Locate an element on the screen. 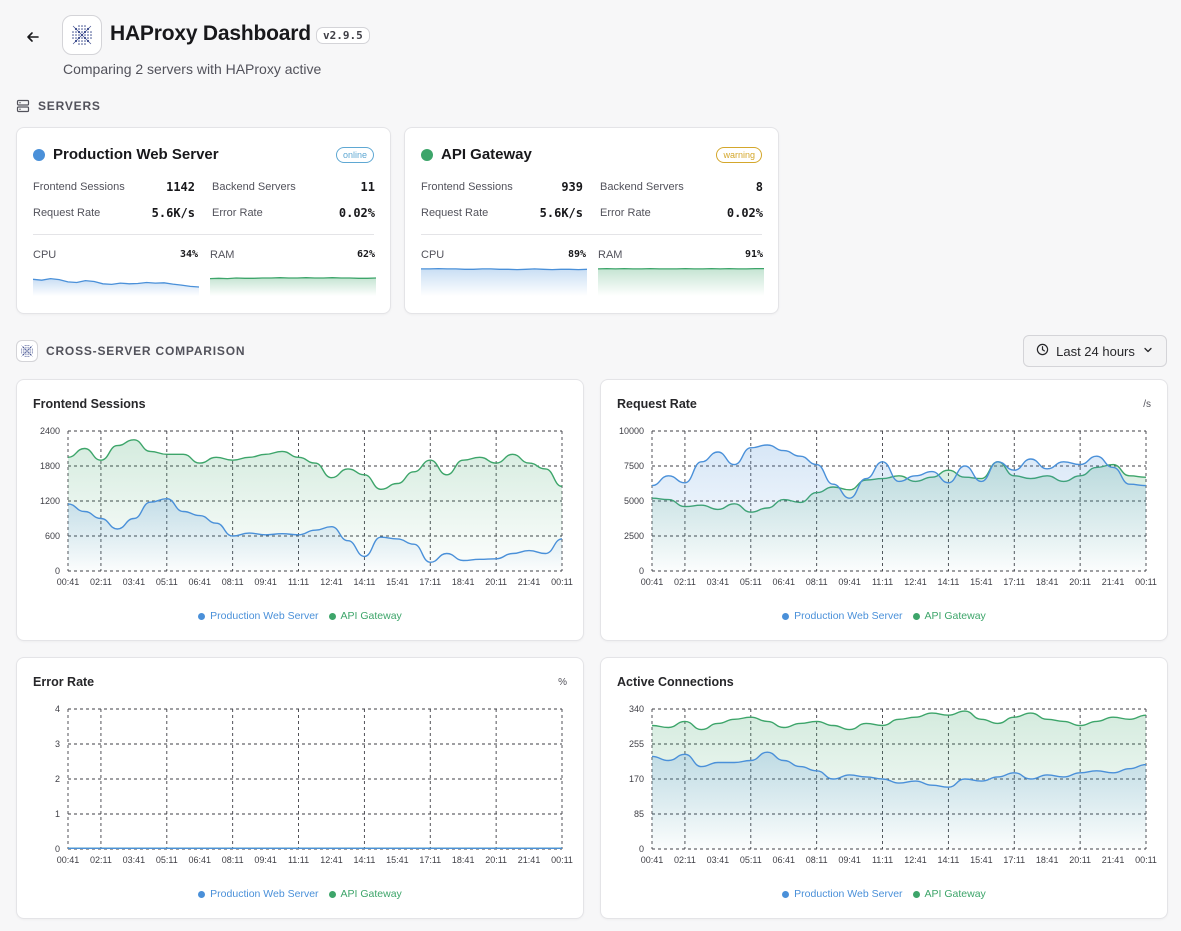 This screenshot has width=1181, height=931. y-tick-label: 255 is located at coordinates (636, 744).